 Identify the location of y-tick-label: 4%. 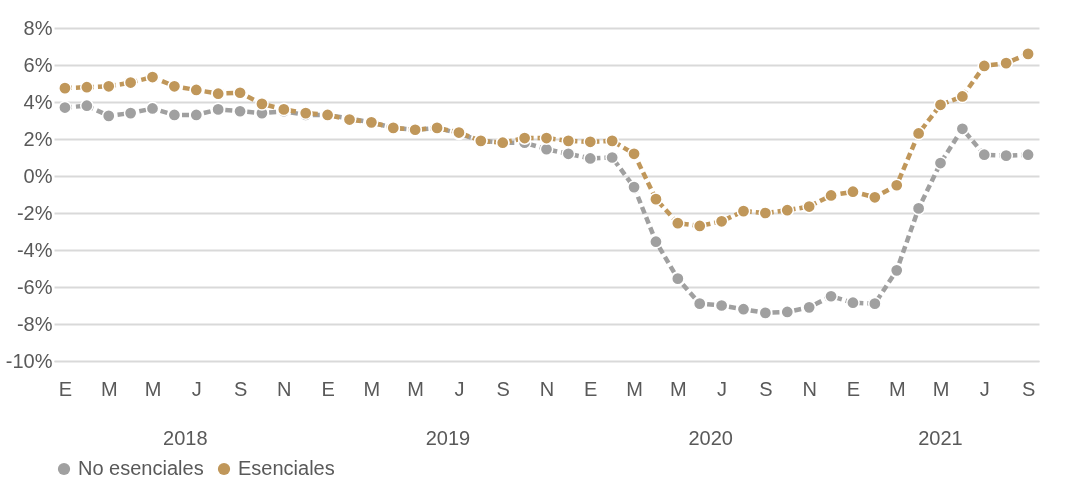
(38, 101).